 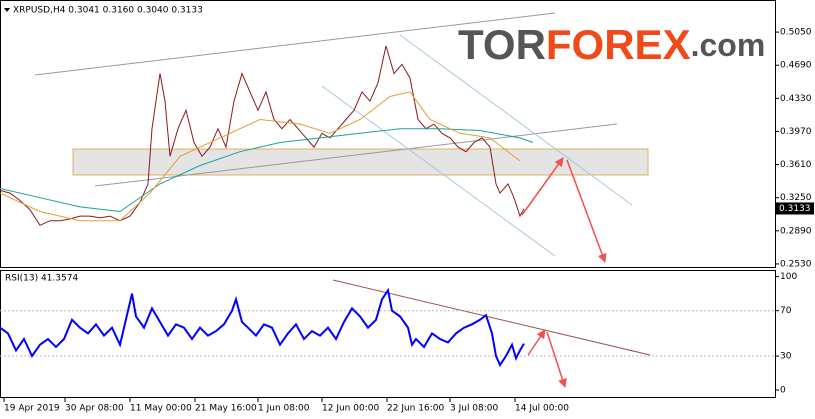 I want to click on y-tick-label: 0.4330, so click(x=796, y=99).